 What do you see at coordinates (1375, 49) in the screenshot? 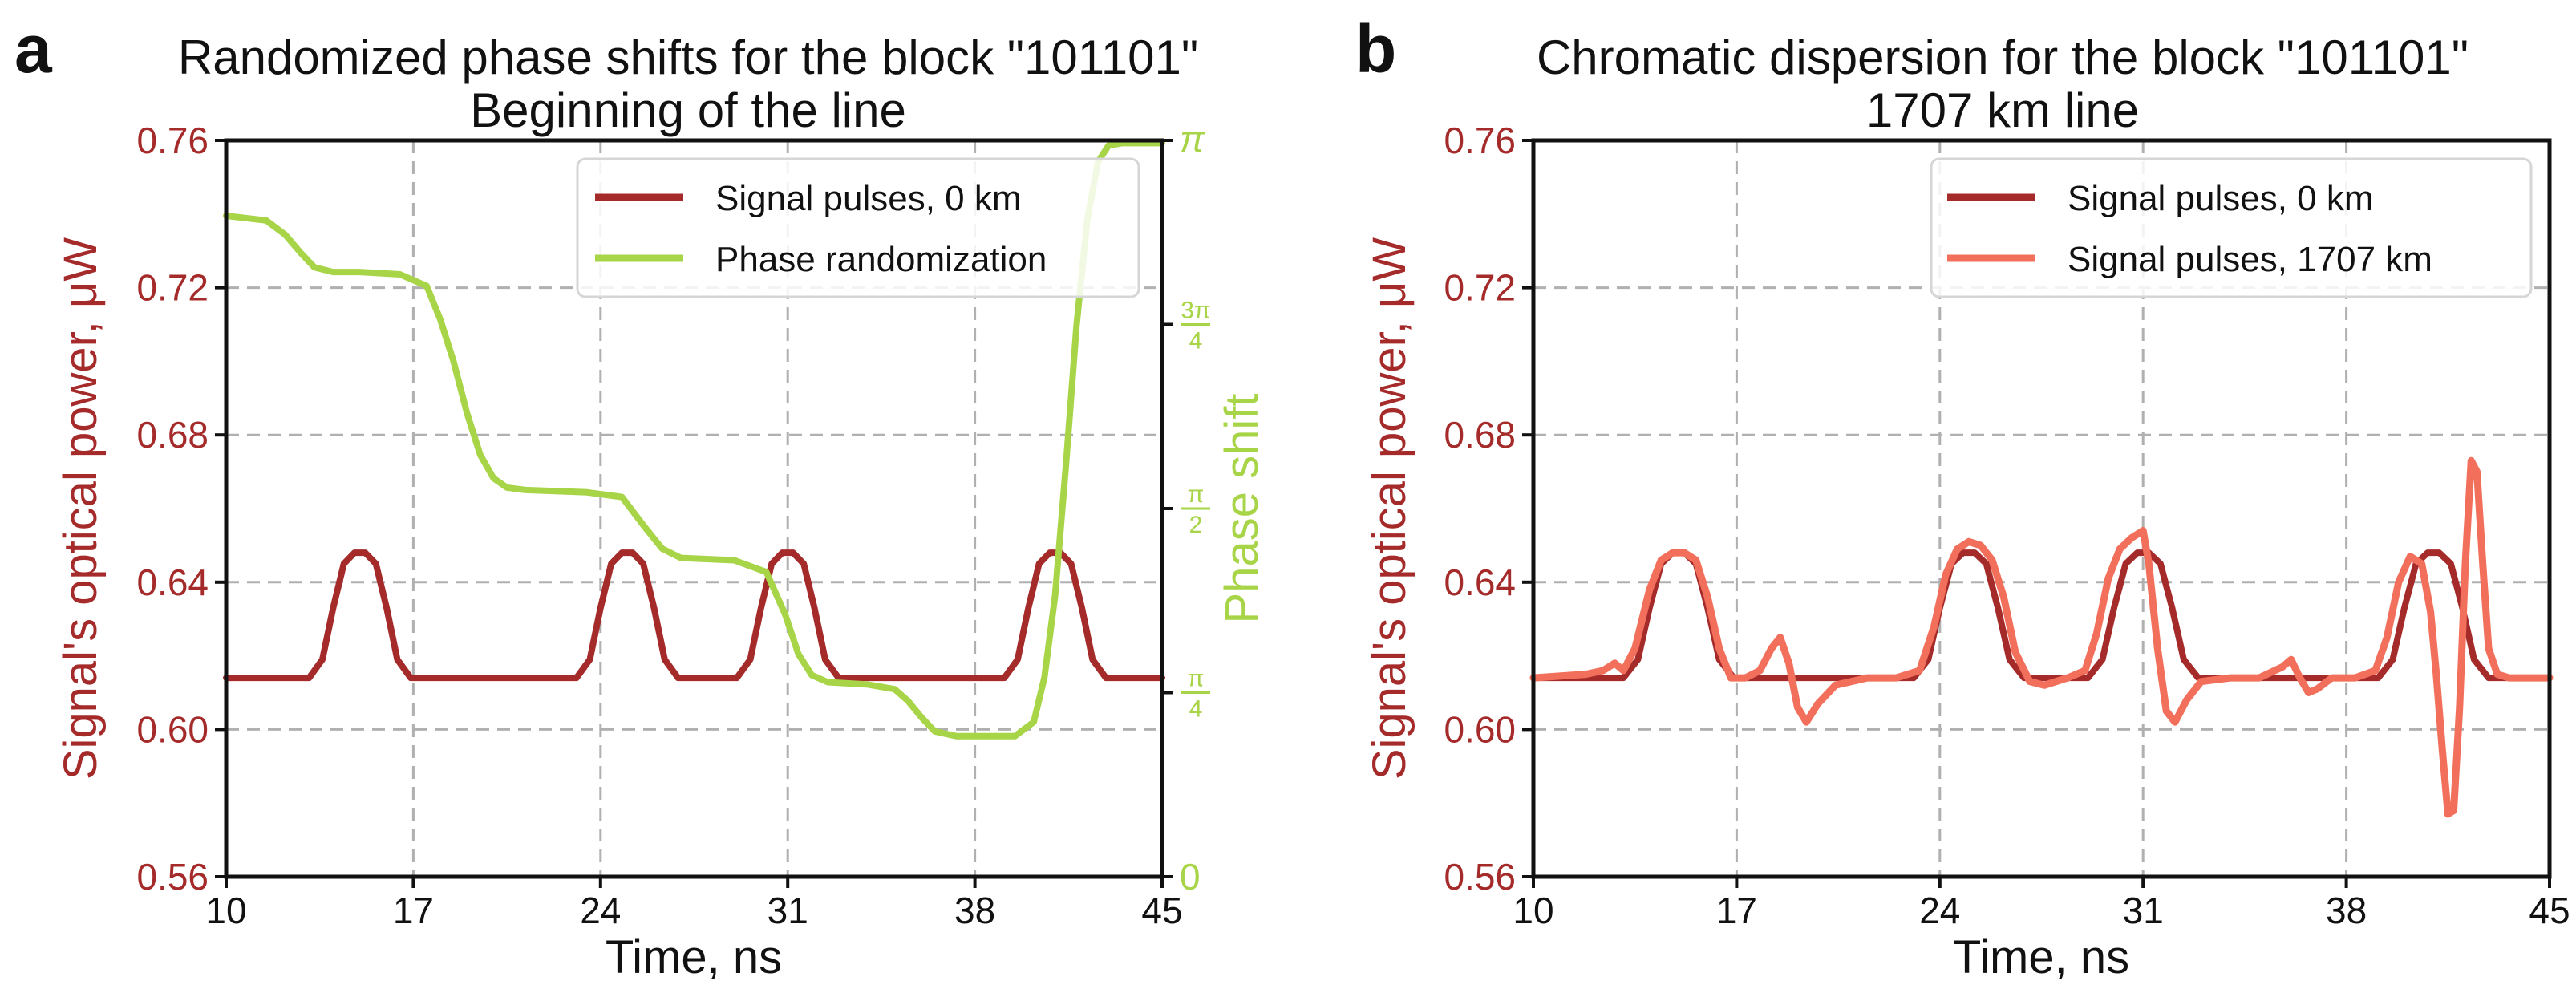
I see `panel-b-letter: b` at bounding box center [1375, 49].